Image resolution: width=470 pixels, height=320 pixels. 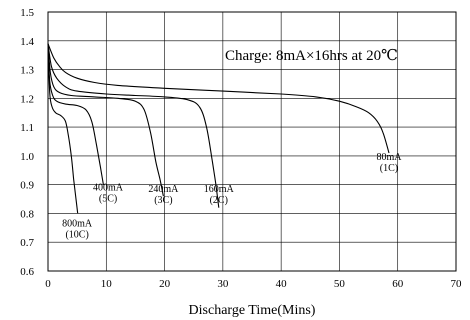 I want to click on y-tick-label: 0.7, so click(x=27, y=243).